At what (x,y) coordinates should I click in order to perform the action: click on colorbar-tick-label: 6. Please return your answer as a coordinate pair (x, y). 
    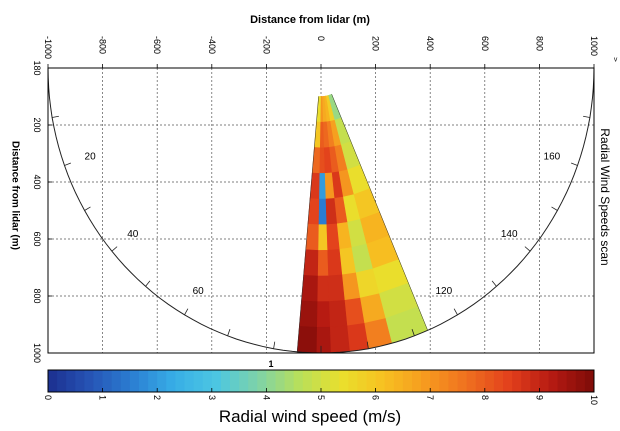
    Looking at the image, I should click on (376, 397).